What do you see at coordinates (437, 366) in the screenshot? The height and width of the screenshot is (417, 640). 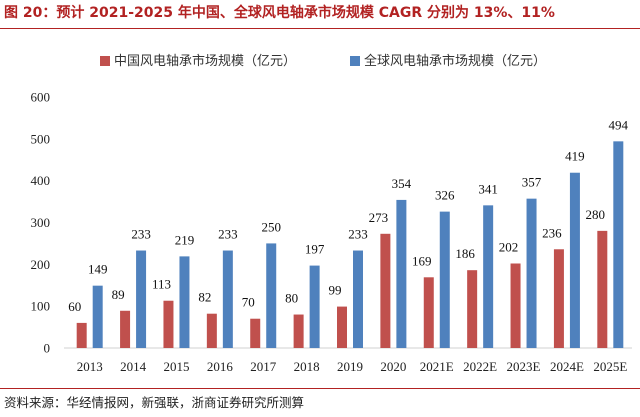 I see `x-tick-label: 2021E` at bounding box center [437, 366].